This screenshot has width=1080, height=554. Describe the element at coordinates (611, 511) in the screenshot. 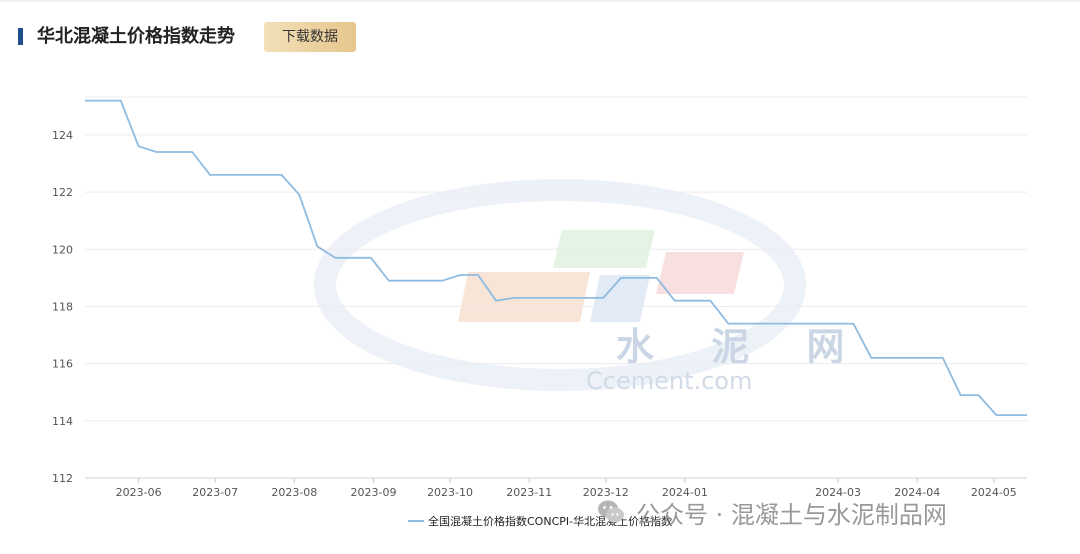

I see `wechat-icon` at that location.